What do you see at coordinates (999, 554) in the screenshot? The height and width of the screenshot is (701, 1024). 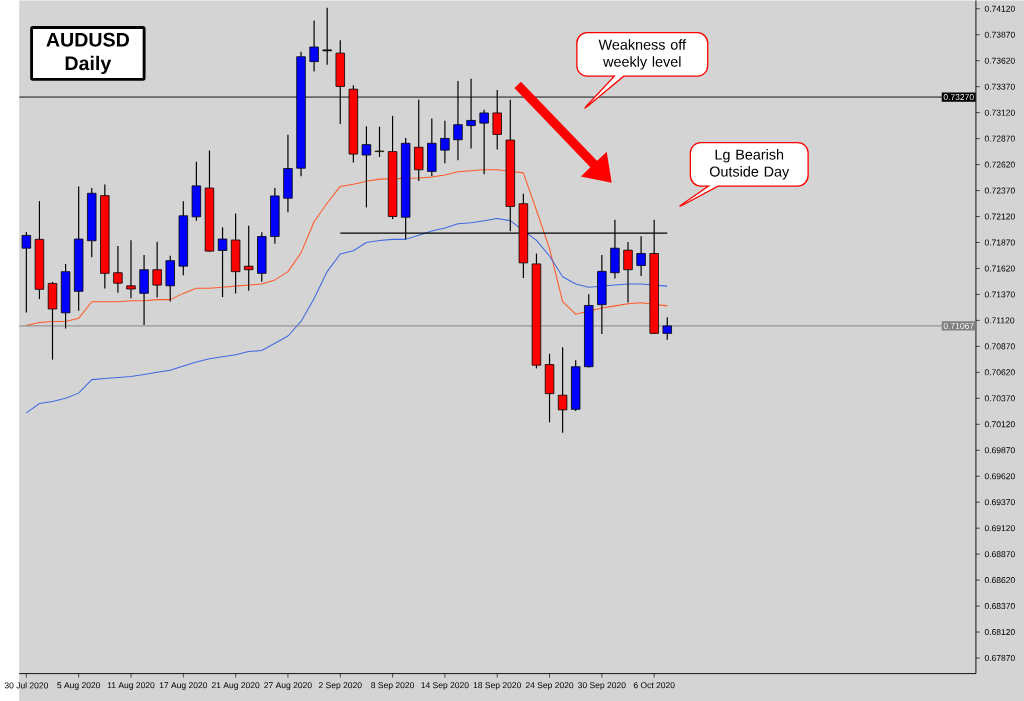 I see `y-tick-label: 0.68870` at bounding box center [999, 554].